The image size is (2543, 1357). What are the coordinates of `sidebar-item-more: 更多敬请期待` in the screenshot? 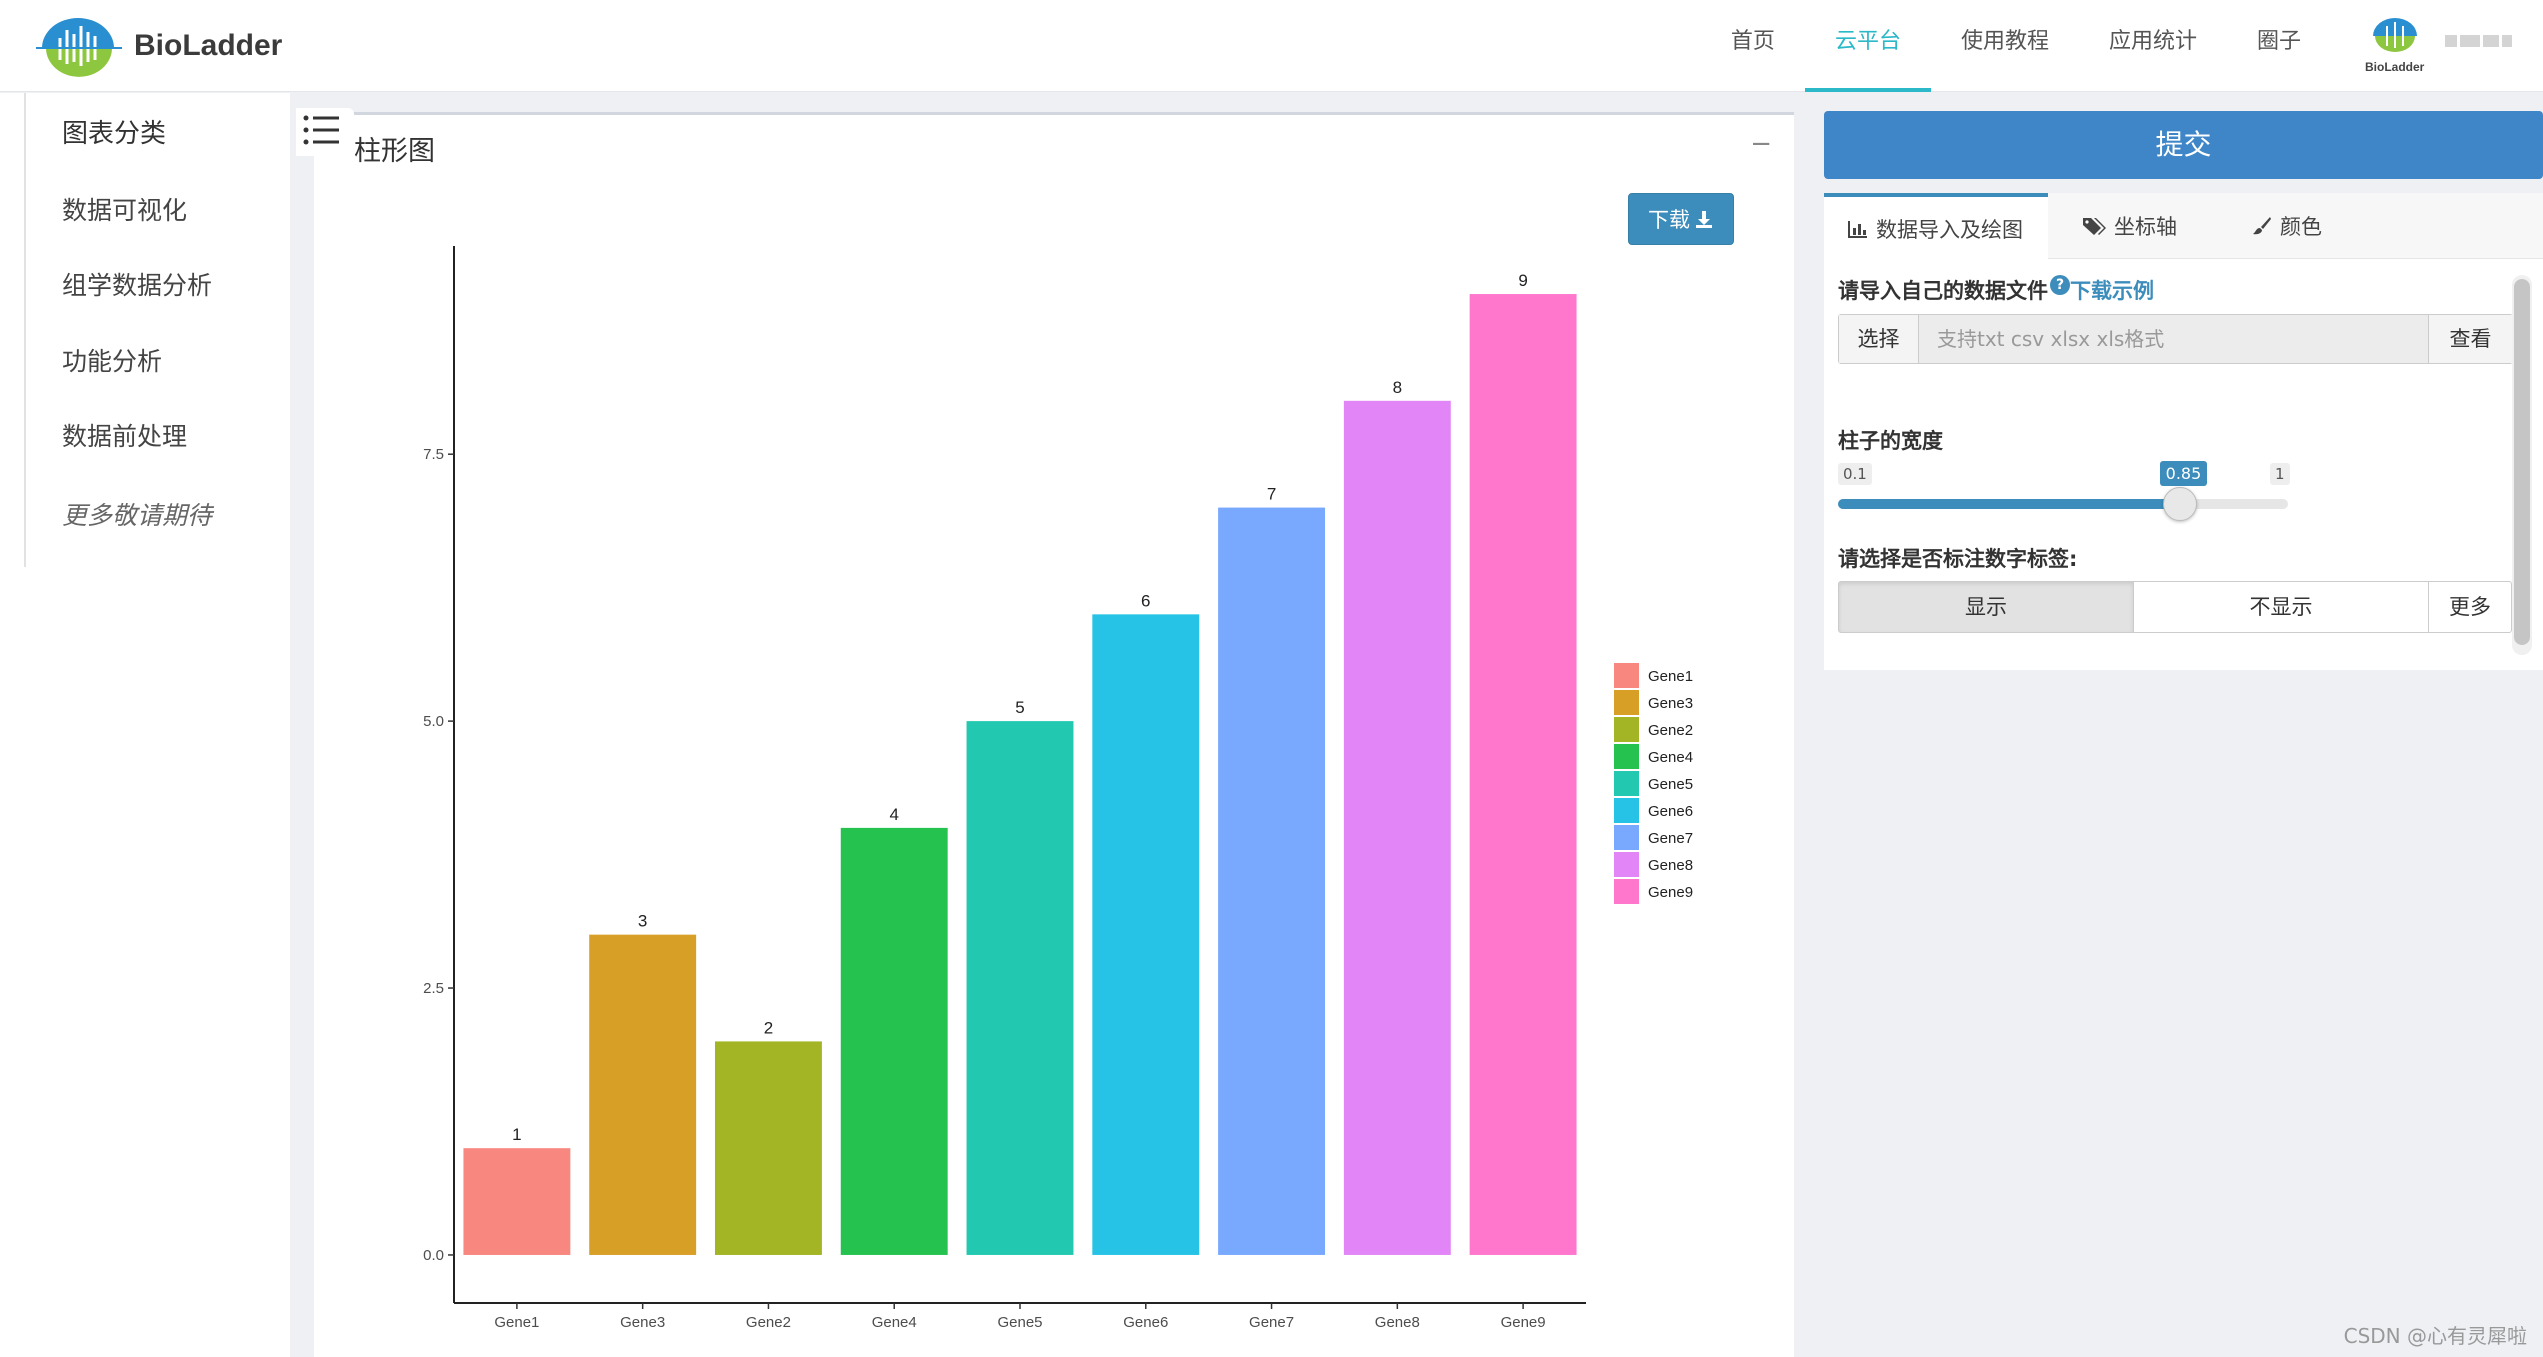 It's located at (137, 515).